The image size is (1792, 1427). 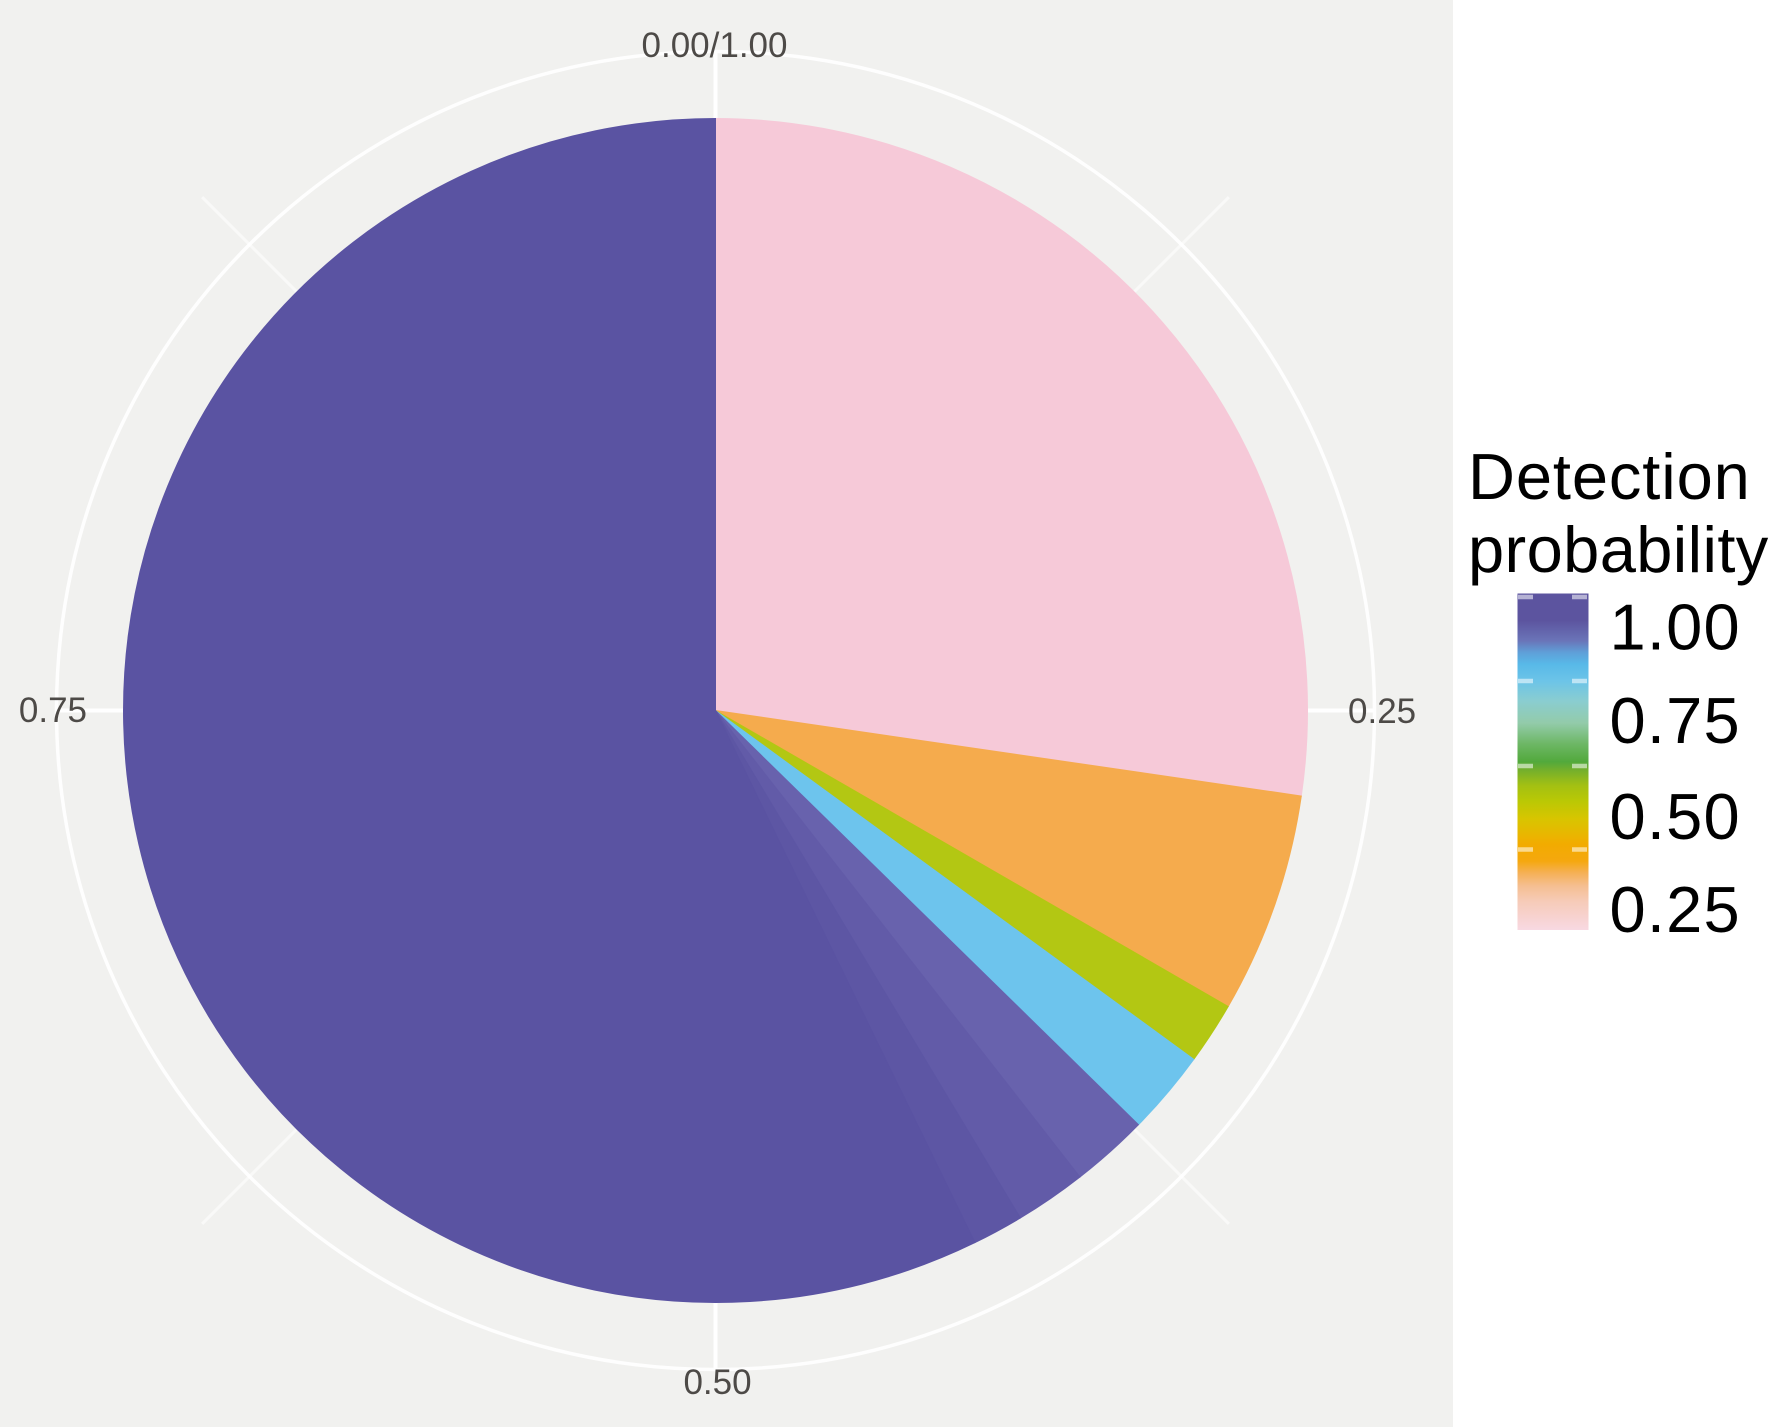 I want to click on svg-text: probability, so click(x=1618, y=549).